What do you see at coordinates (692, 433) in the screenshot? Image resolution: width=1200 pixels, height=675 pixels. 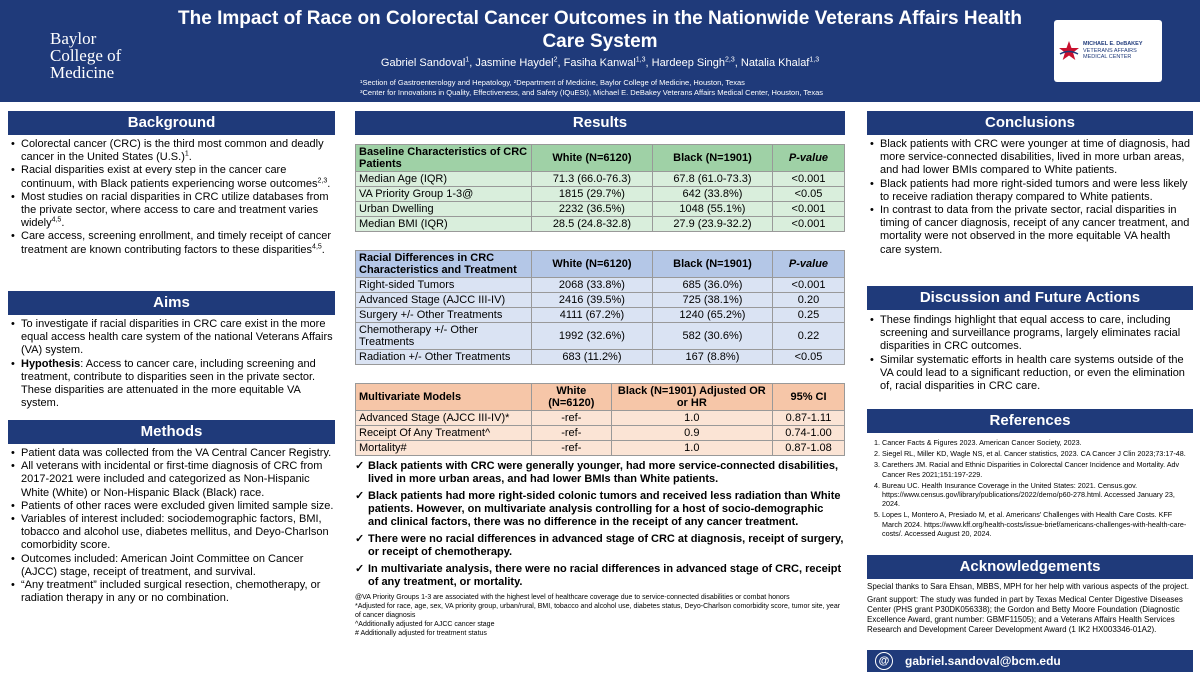 I see `table-cell: 0.9` at bounding box center [692, 433].